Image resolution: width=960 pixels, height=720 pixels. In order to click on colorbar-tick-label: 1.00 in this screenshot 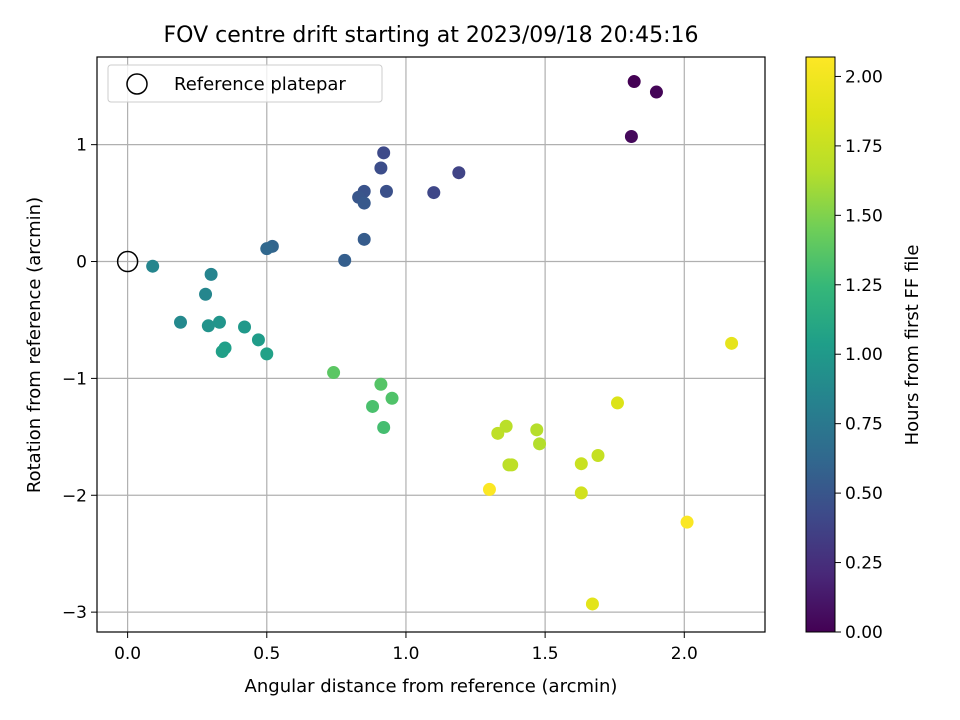, I will do `click(864, 355)`.